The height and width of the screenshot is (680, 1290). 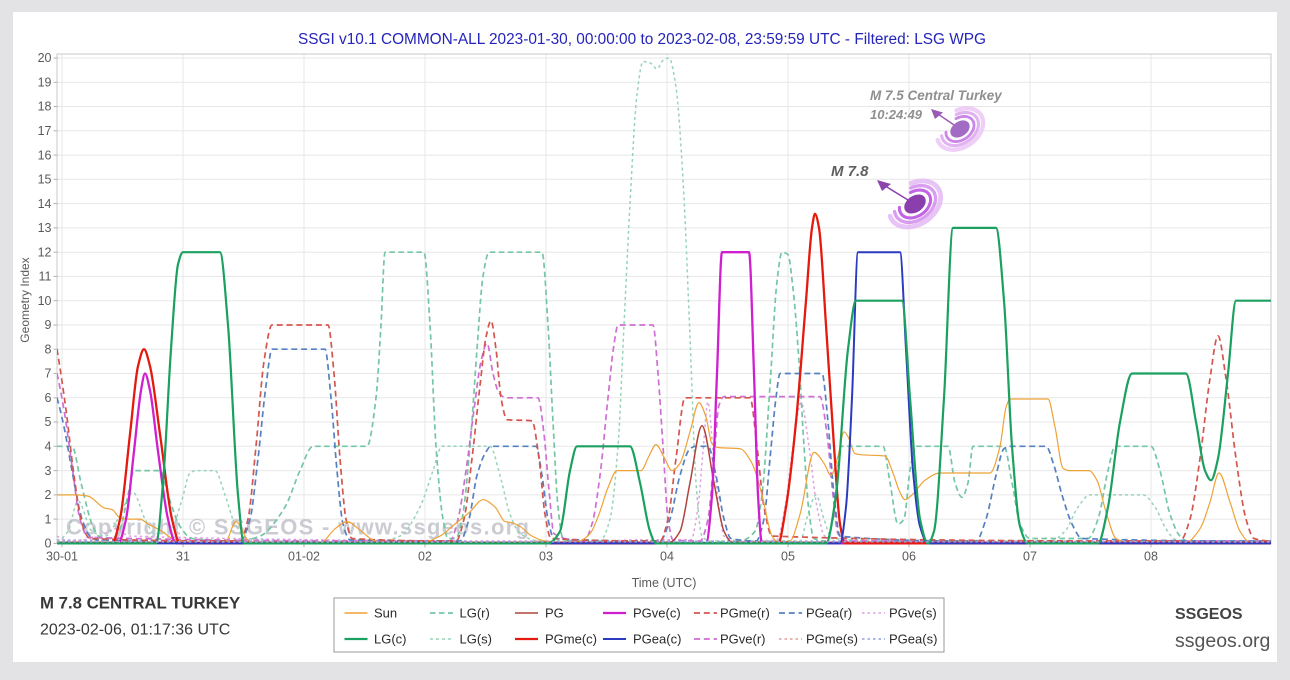 What do you see at coordinates (909, 556) in the screenshot?
I see `svg-text: 06` at bounding box center [909, 556].